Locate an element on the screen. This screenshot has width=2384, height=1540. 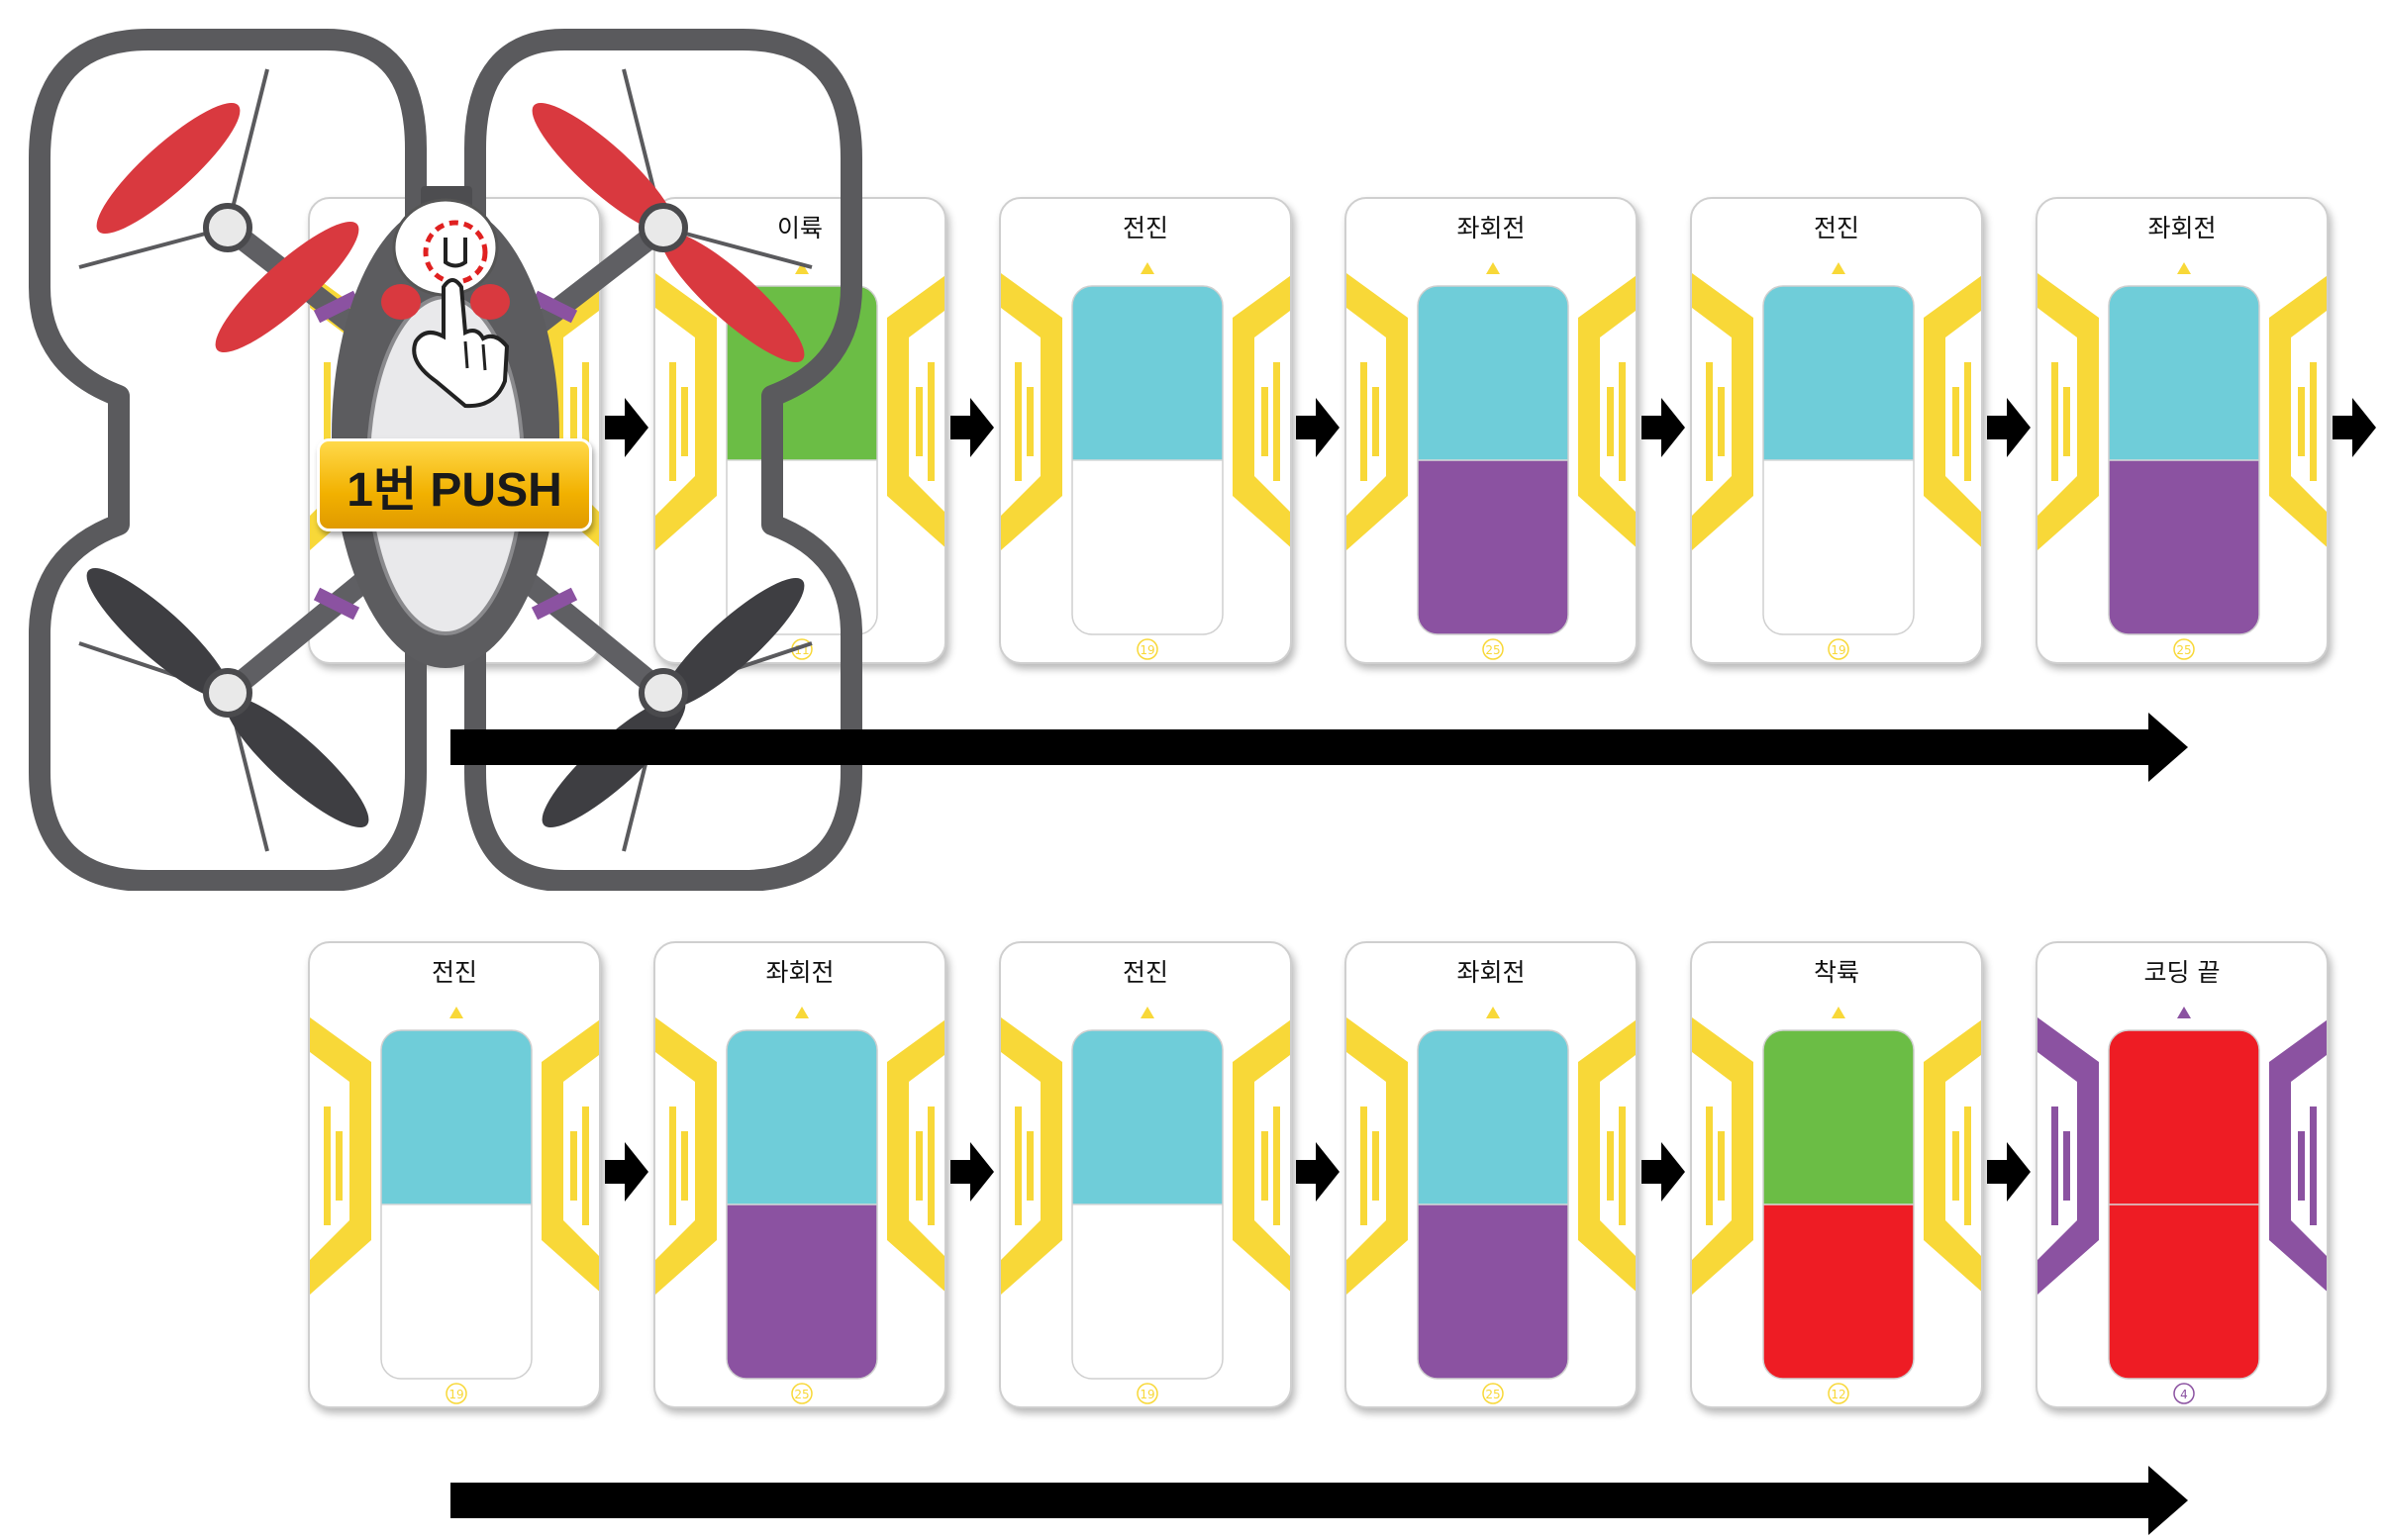
card-label: 코딩 끝 is located at coordinates (2182, 972).